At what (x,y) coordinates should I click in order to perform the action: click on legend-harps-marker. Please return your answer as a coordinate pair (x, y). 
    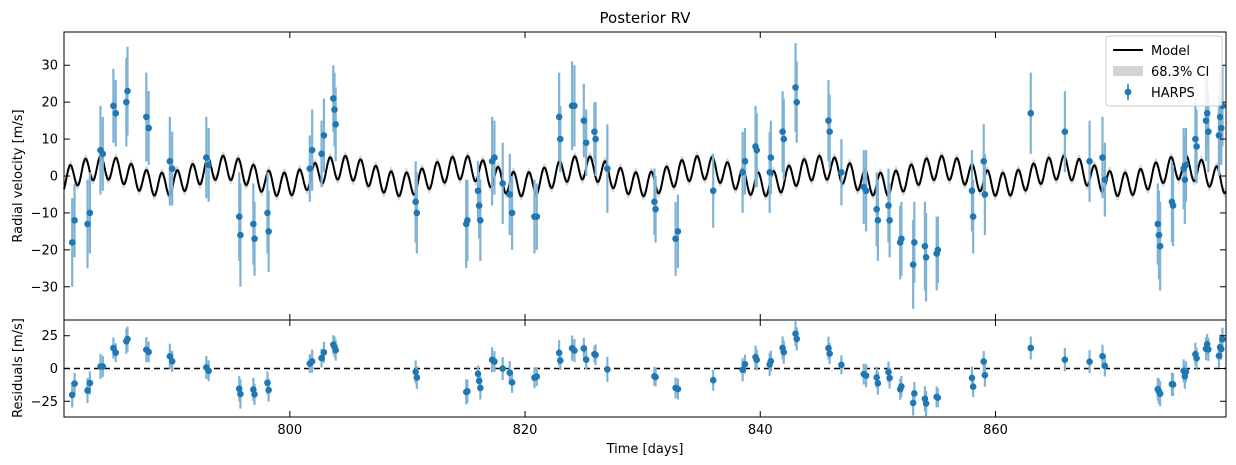
    Looking at the image, I should click on (1128, 92).